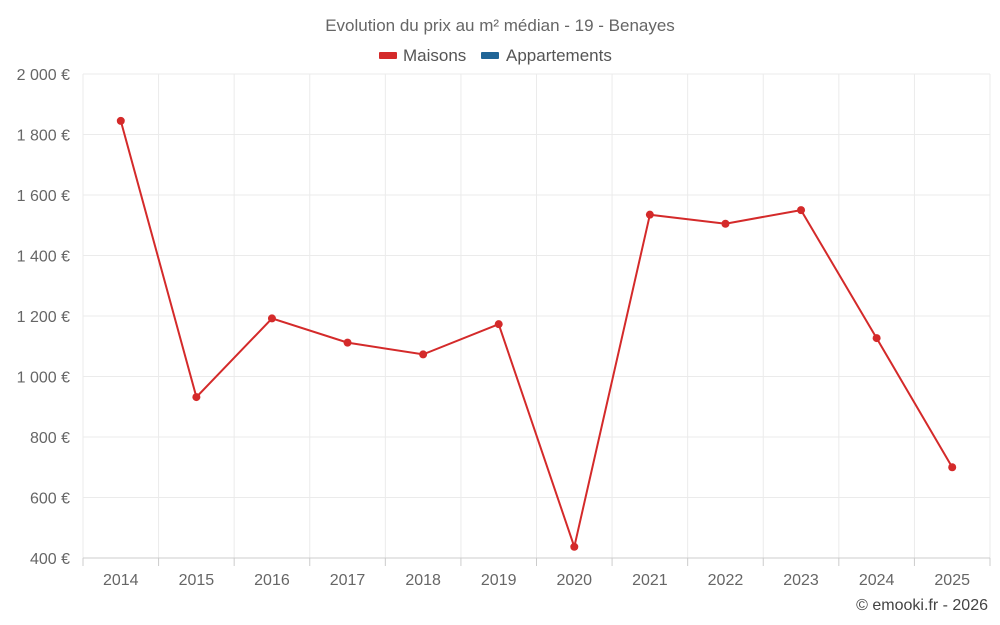 Image resolution: width=1000 pixels, height=625 pixels. I want to click on legend-label-maisons: Maisons, so click(434, 55).